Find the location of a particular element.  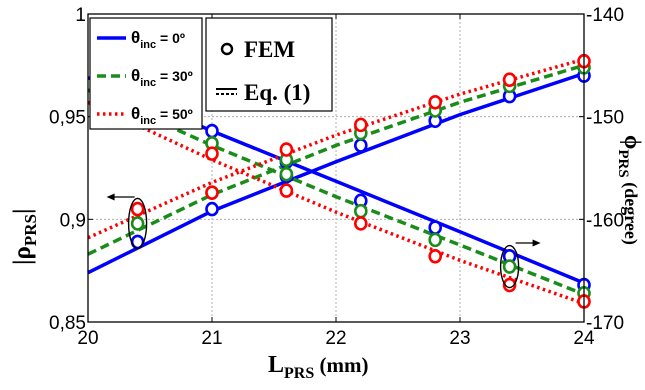

magnitude-group-ellipse is located at coordinates (137, 223).